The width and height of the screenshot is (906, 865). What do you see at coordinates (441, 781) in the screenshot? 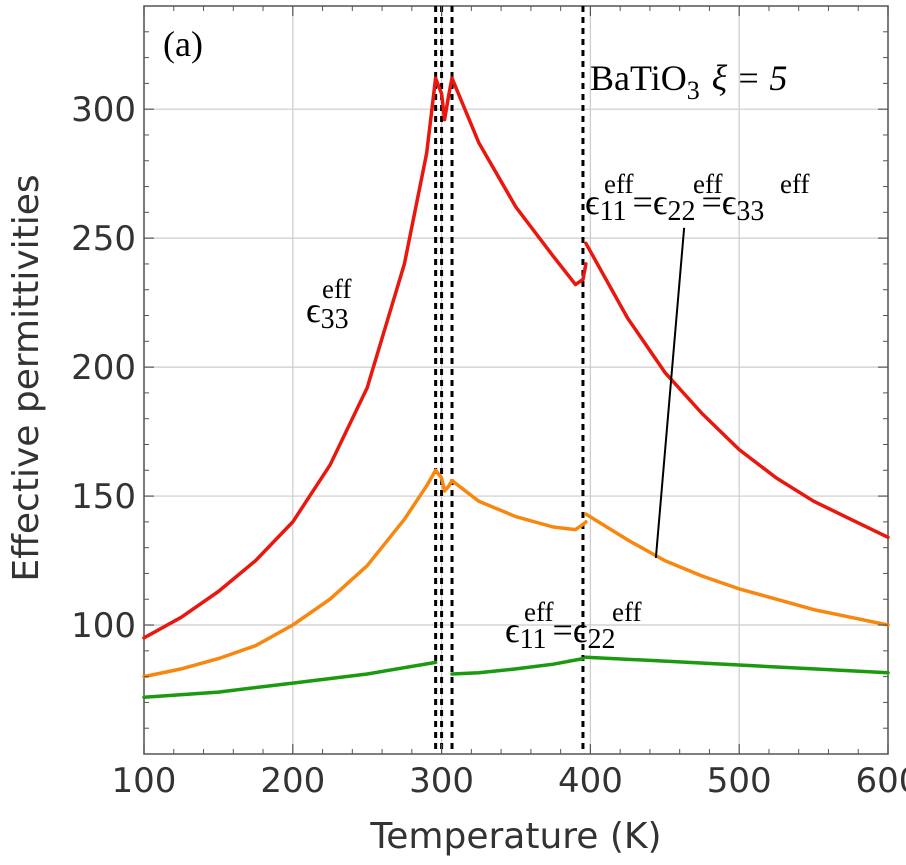
I see `x-tick-label: 300` at bounding box center [441, 781].